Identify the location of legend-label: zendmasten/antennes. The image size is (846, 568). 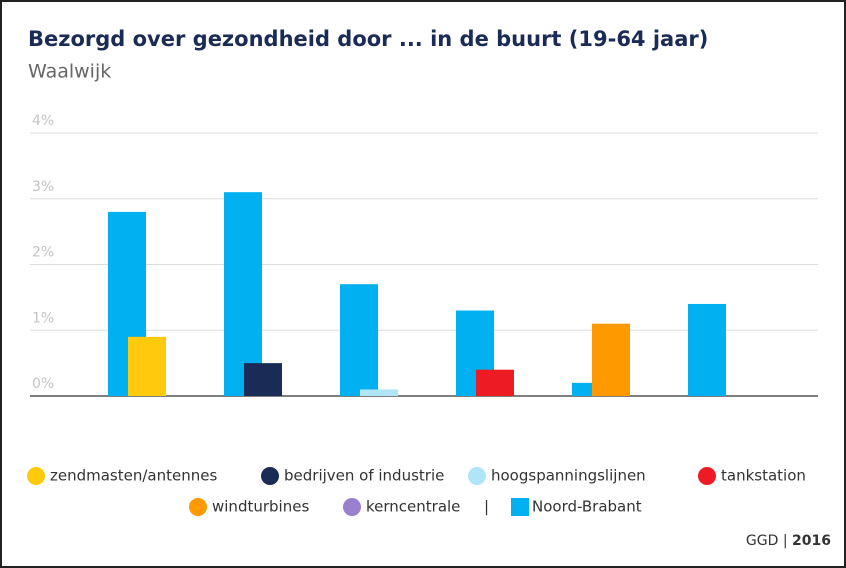
(133, 476).